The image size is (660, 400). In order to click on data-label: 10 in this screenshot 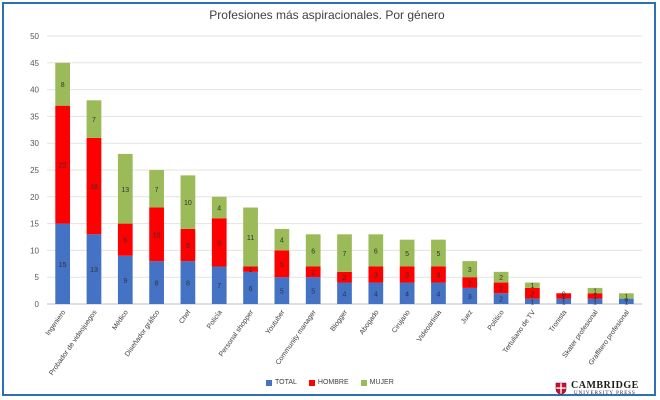, I will do `click(157, 235)`.